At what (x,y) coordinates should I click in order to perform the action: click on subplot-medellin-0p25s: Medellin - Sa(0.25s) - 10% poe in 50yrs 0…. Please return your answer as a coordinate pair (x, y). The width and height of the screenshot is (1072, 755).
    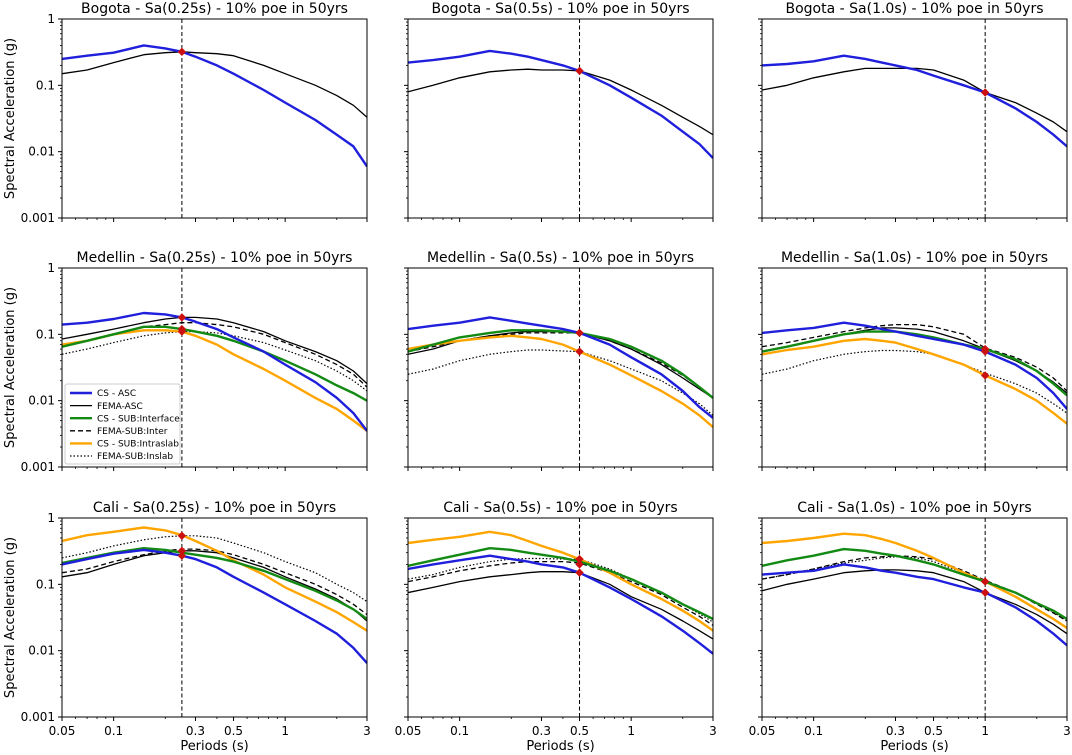
    Looking at the image, I should click on (185, 362).